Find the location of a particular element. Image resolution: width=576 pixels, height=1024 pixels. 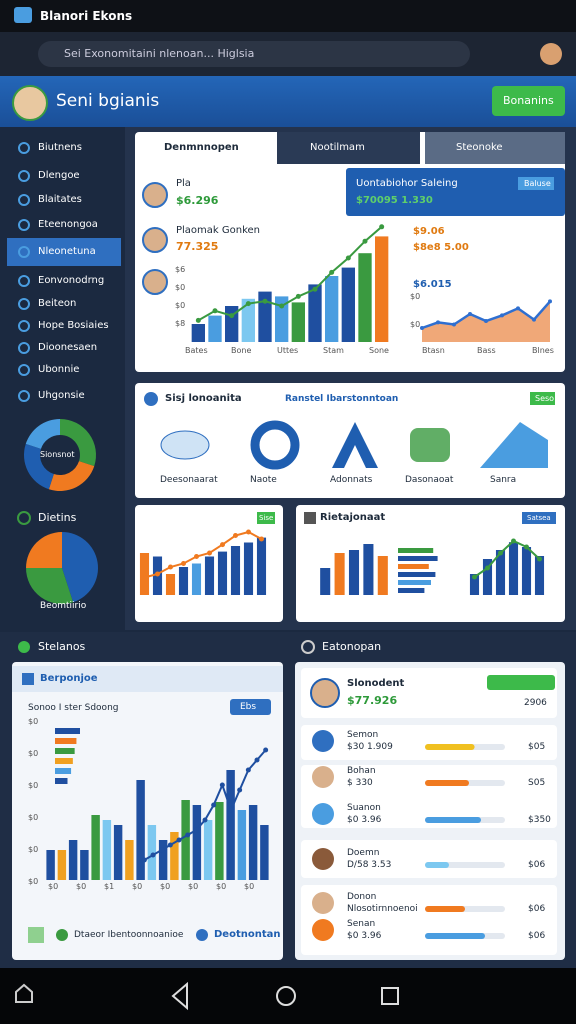

tab-icon is located at coordinates (23, 15).